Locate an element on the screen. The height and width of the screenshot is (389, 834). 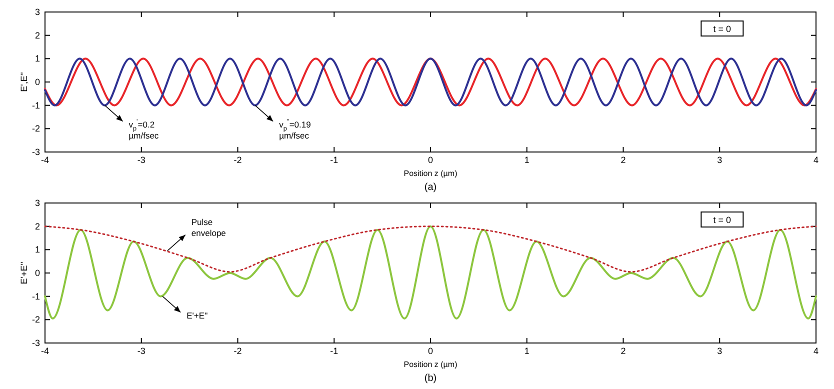
text: (a) is located at coordinates (430, 187).